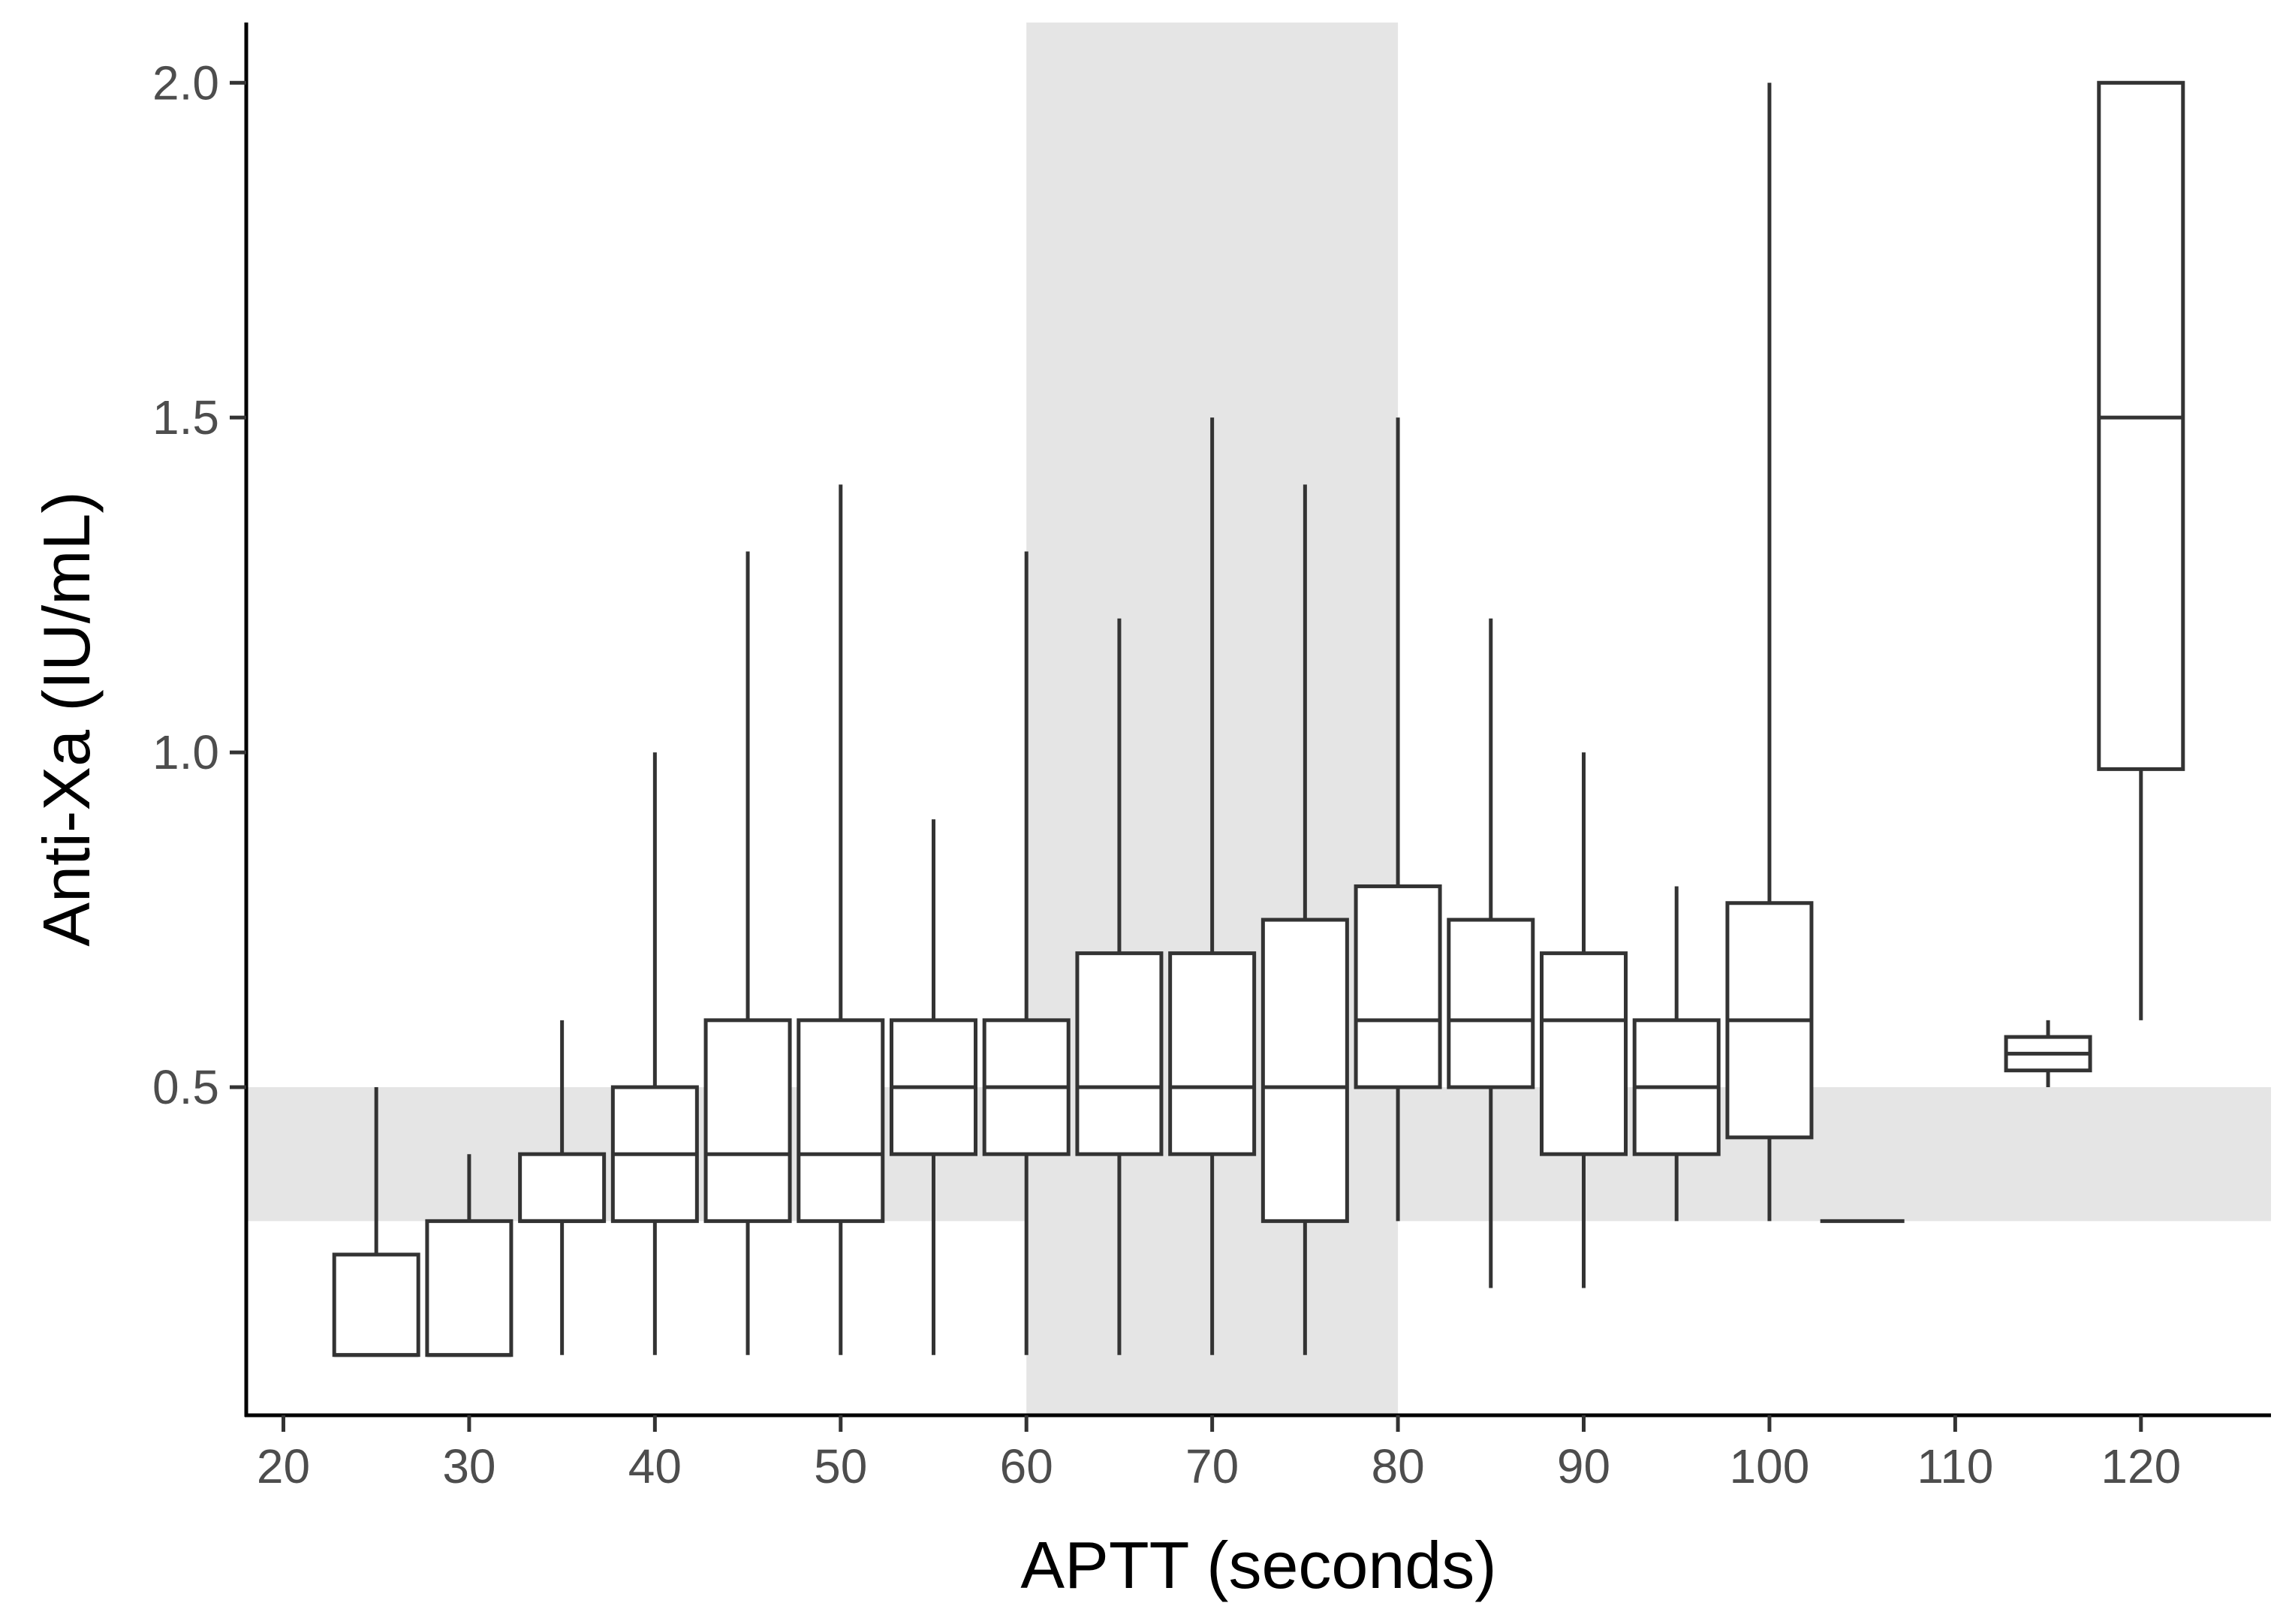 The image size is (2286, 1624). I want to click on x-tick-label-90: 90, so click(1583, 1466).